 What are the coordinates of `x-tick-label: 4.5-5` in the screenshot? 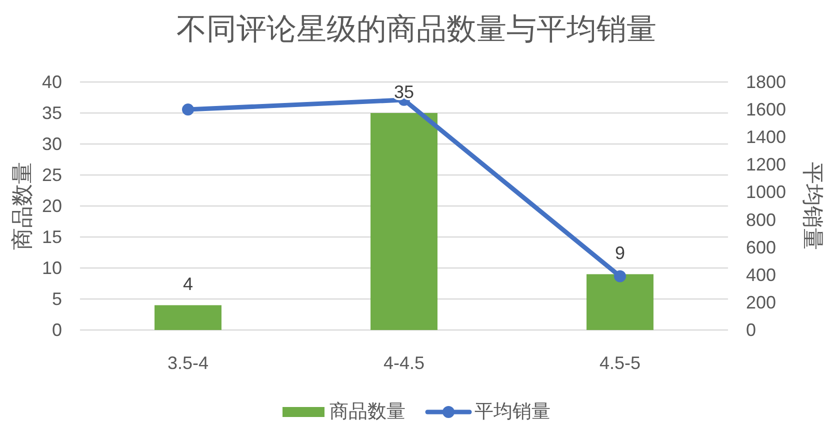 It's located at (620, 363).